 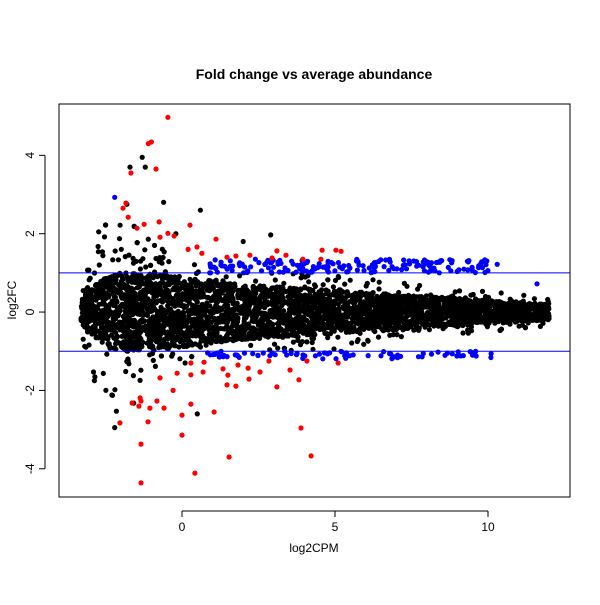 I want to click on chart-title: Fold change vs average abundance, so click(x=314, y=74).